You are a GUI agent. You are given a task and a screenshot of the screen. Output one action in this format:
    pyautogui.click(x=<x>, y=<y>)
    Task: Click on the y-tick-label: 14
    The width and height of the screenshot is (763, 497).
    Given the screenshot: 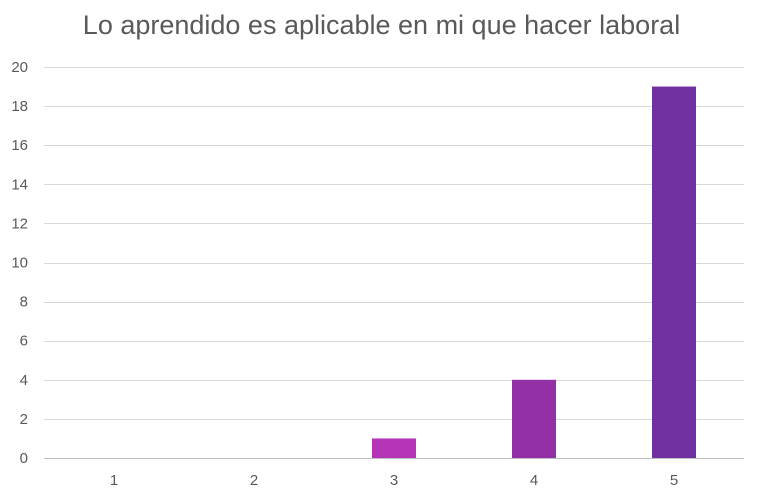 What is the action you would take?
    pyautogui.click(x=19, y=184)
    